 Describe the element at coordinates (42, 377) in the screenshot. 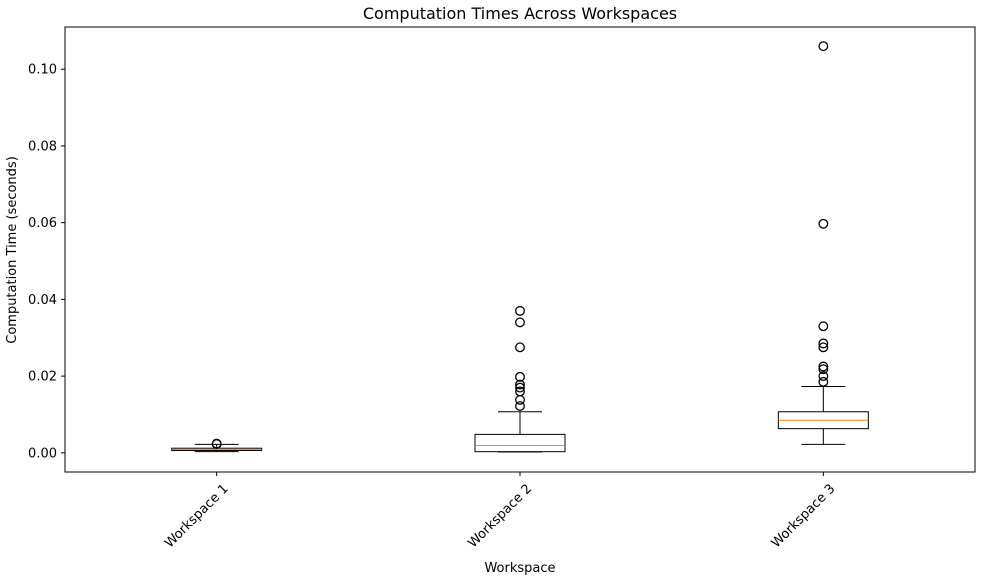

I see `y-tick-label: 0.02` at that location.